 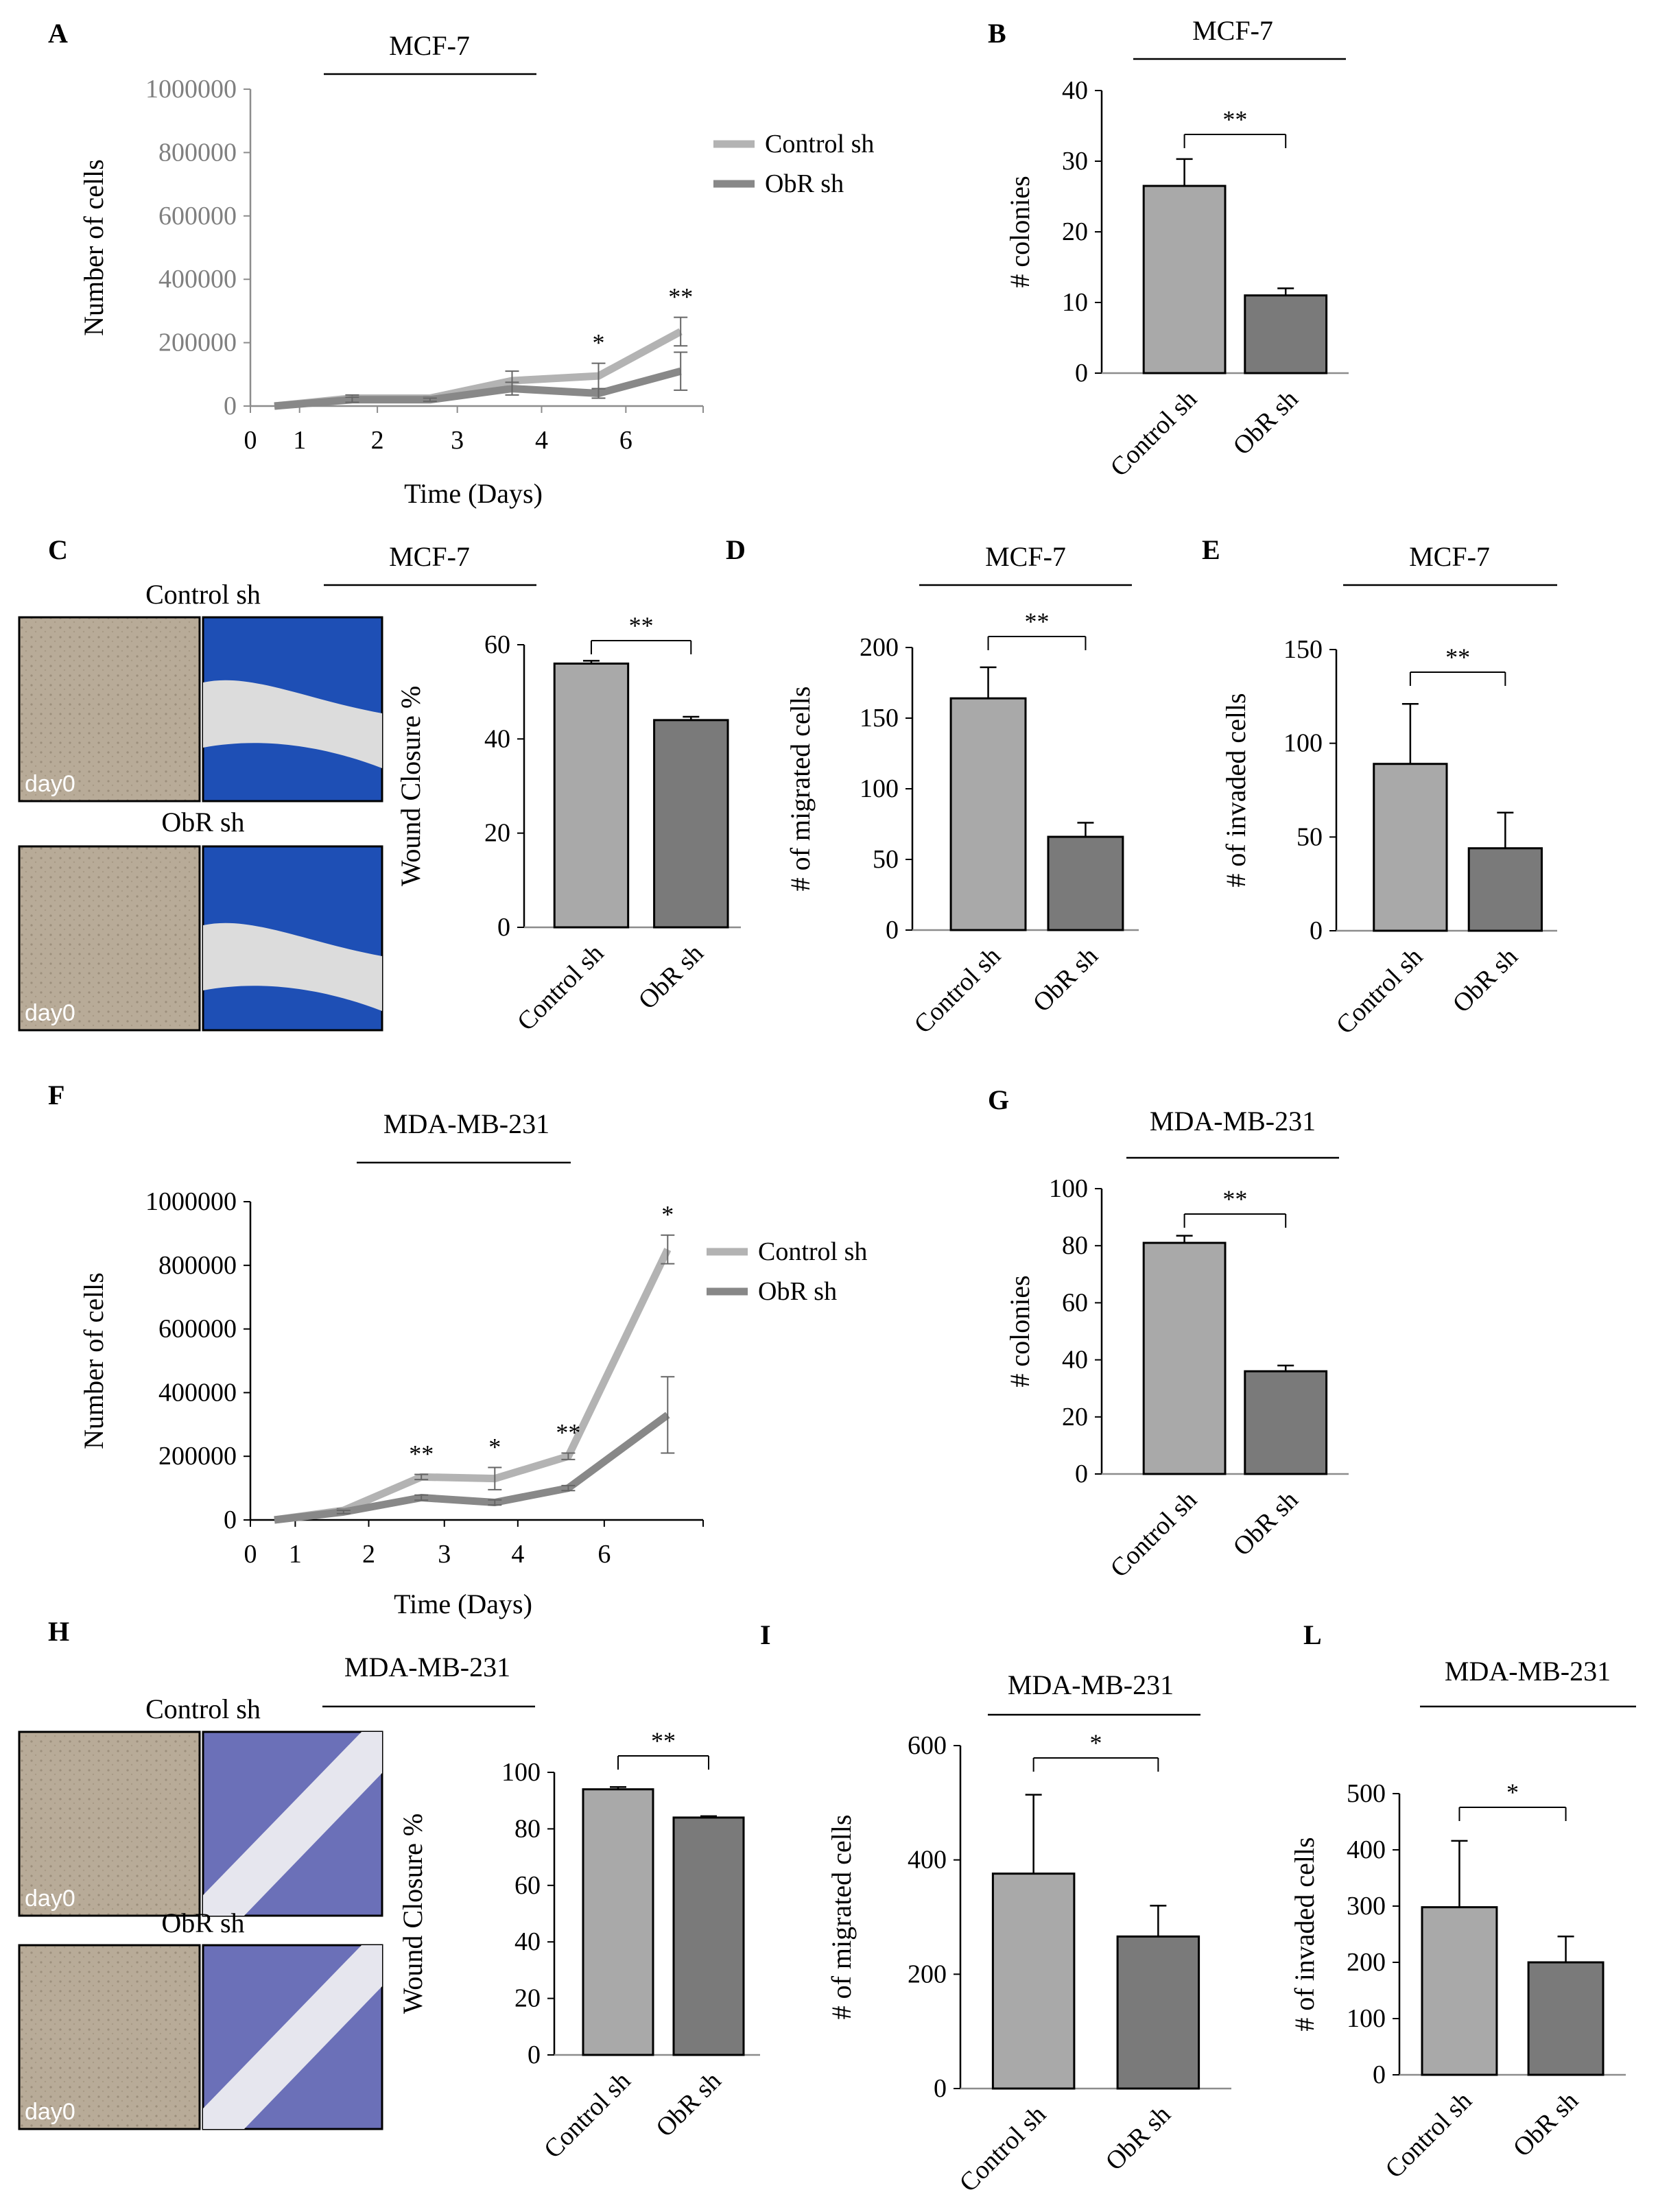 I want to click on y-tick-label: 20, so click(x=497, y=833).